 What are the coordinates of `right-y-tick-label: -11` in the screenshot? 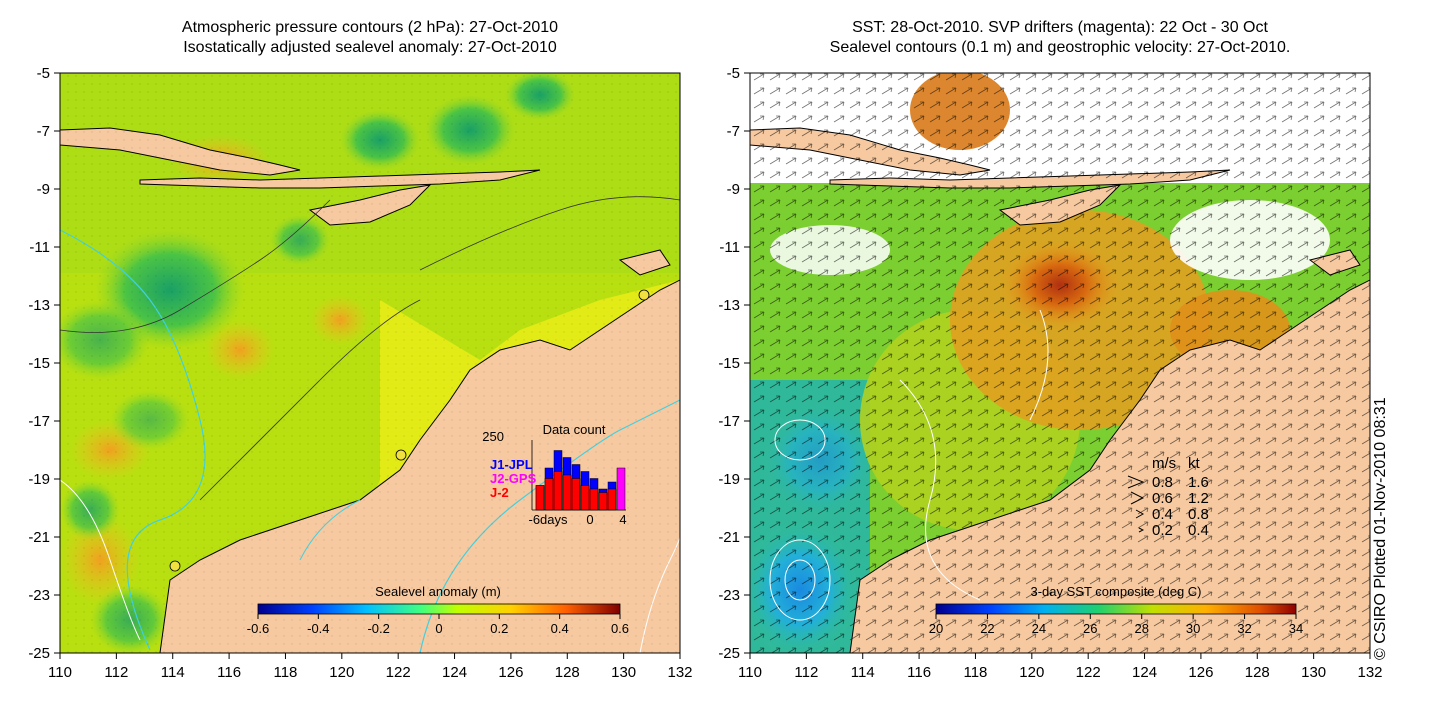 It's located at (729, 247).